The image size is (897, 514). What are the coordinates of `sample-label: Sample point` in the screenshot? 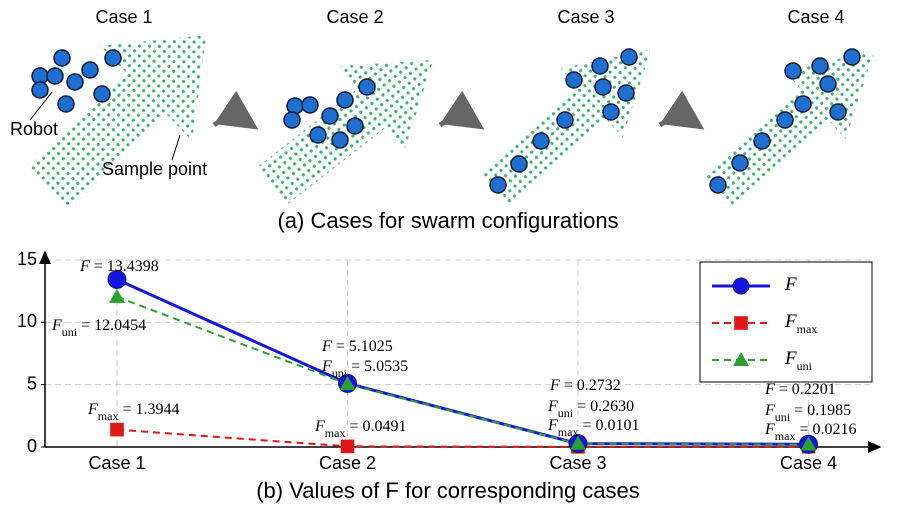 It's located at (154, 169).